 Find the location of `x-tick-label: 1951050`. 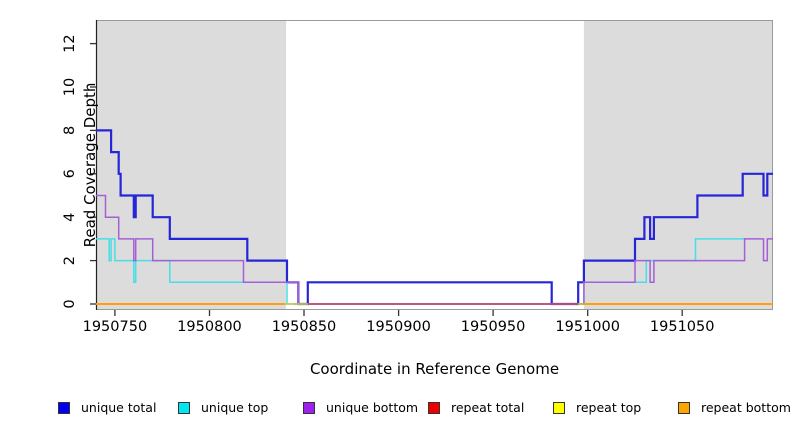

x-tick-label: 1951050 is located at coordinates (682, 327).